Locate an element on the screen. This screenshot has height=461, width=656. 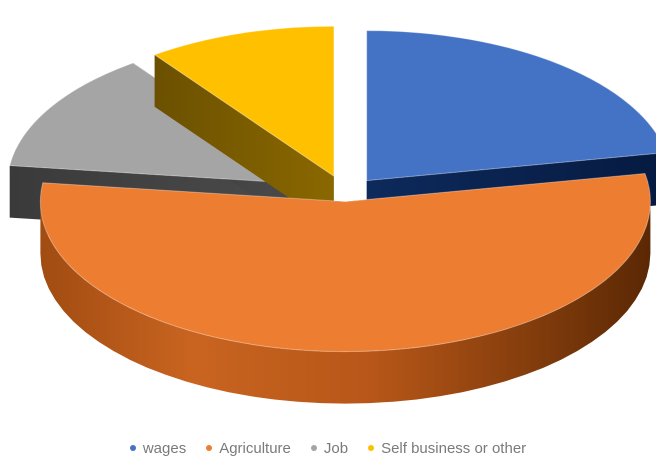
legend-marker-agriculture is located at coordinates (209, 448).